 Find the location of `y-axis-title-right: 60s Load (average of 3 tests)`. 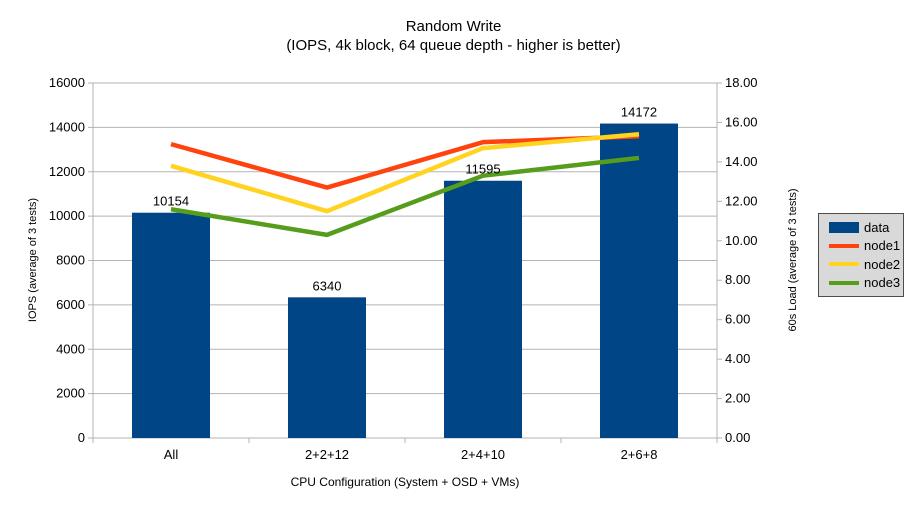

y-axis-title-right: 60s Load (average of 3 tests) is located at coordinates (793, 260).